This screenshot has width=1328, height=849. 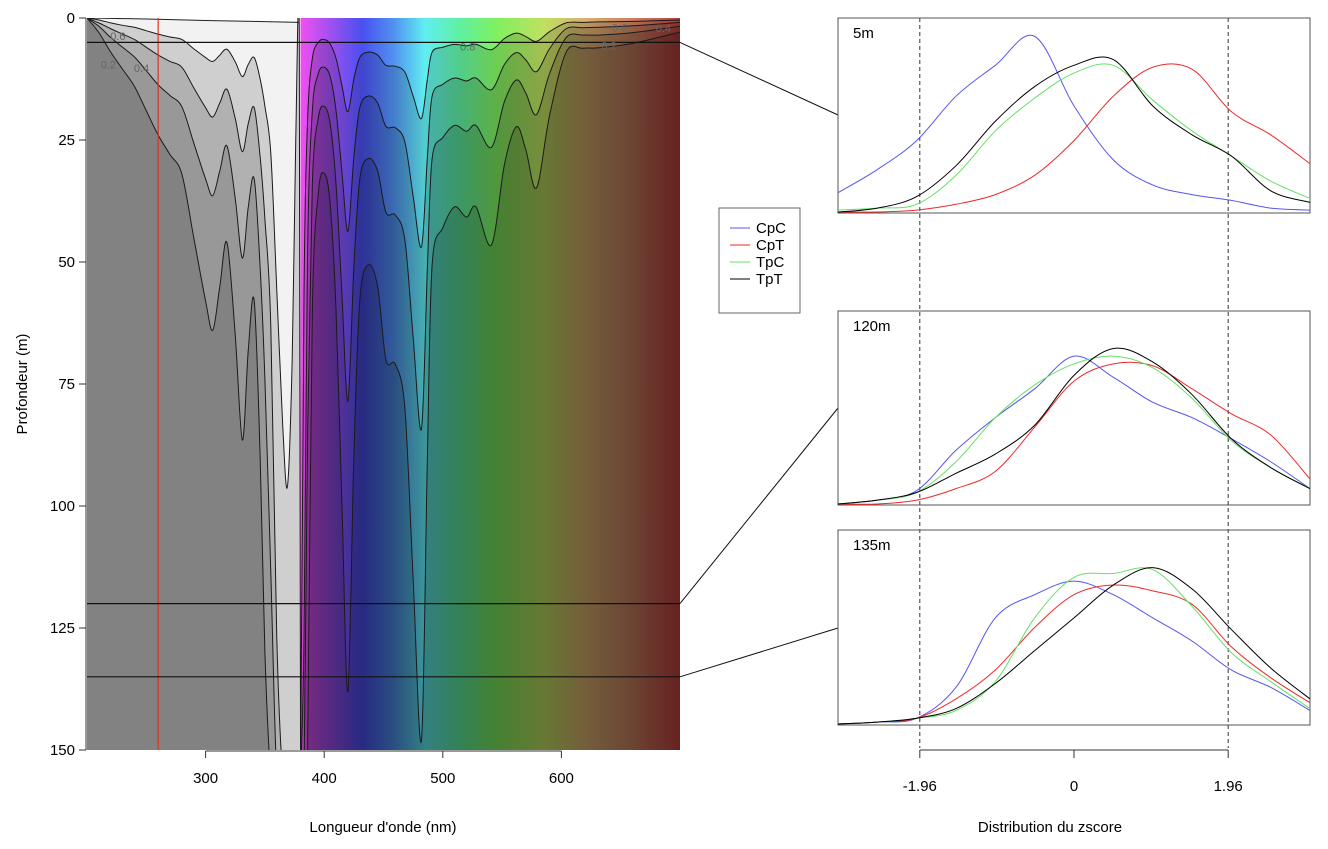 I want to click on legend-label: TpC, so click(x=770, y=262).